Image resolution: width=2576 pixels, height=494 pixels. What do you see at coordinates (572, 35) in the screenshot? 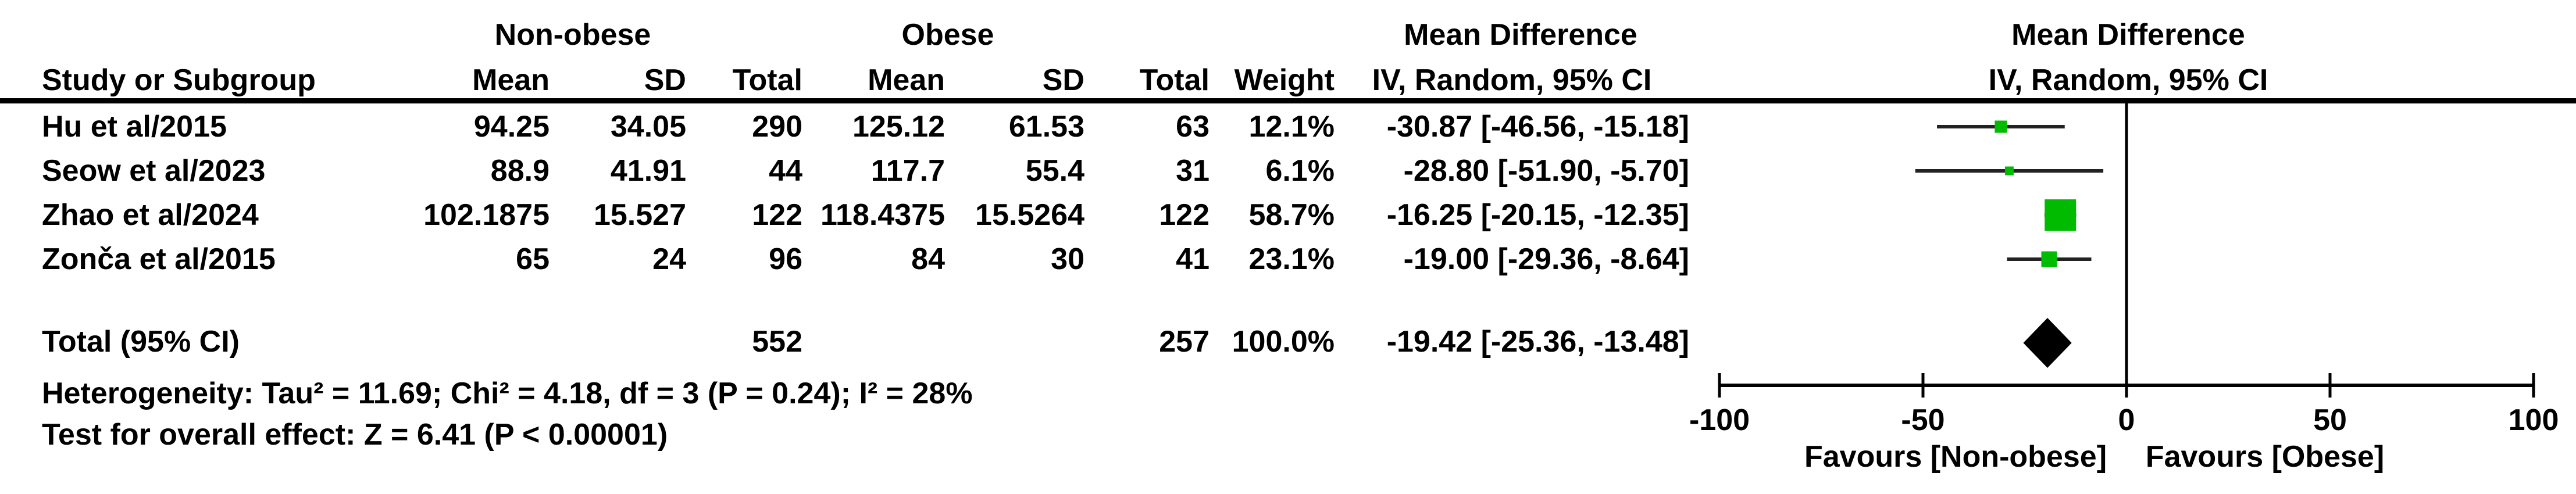
I see `group-header-nonobese: Non-obese` at bounding box center [572, 35].